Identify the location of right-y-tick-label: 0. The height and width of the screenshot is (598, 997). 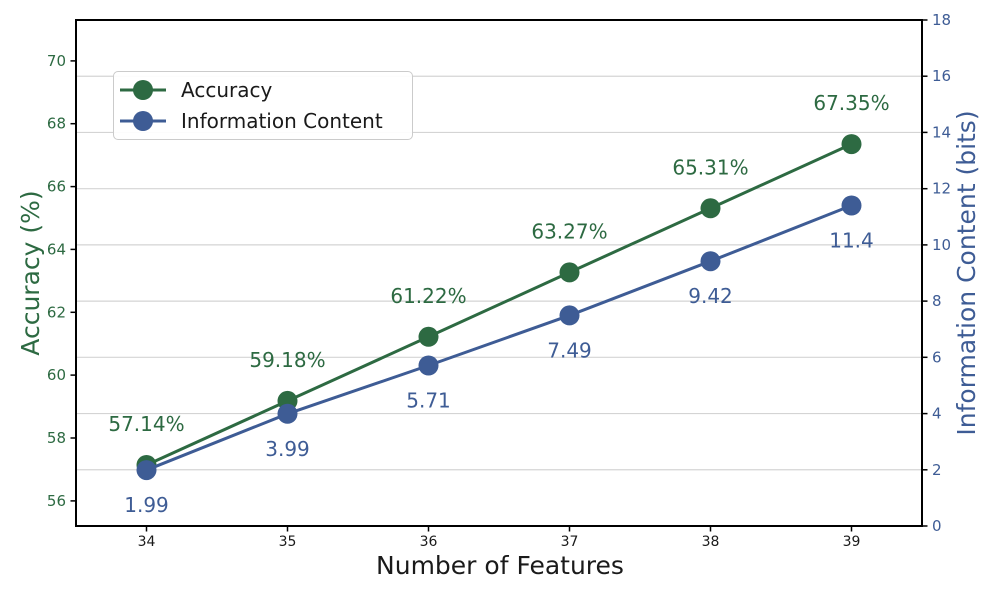
(937, 526).